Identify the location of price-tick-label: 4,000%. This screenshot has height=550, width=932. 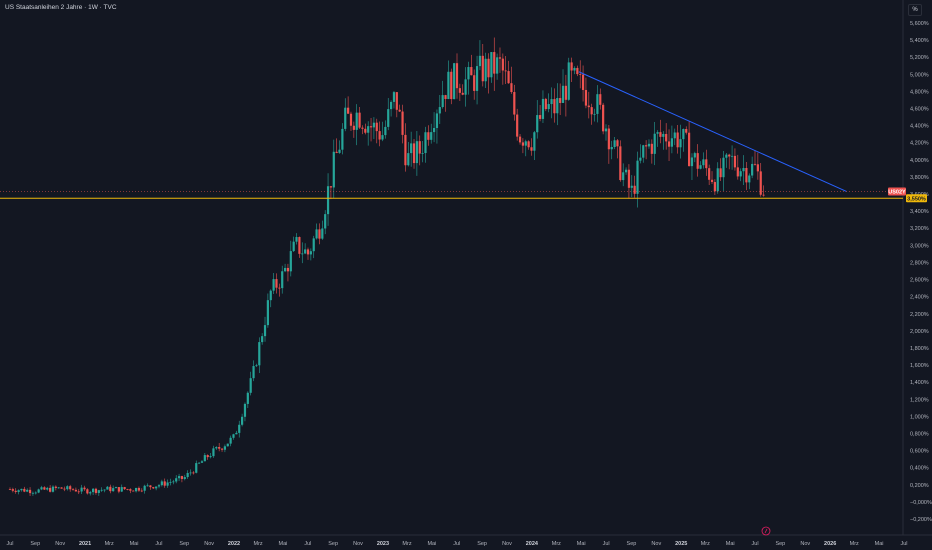
(919, 161).